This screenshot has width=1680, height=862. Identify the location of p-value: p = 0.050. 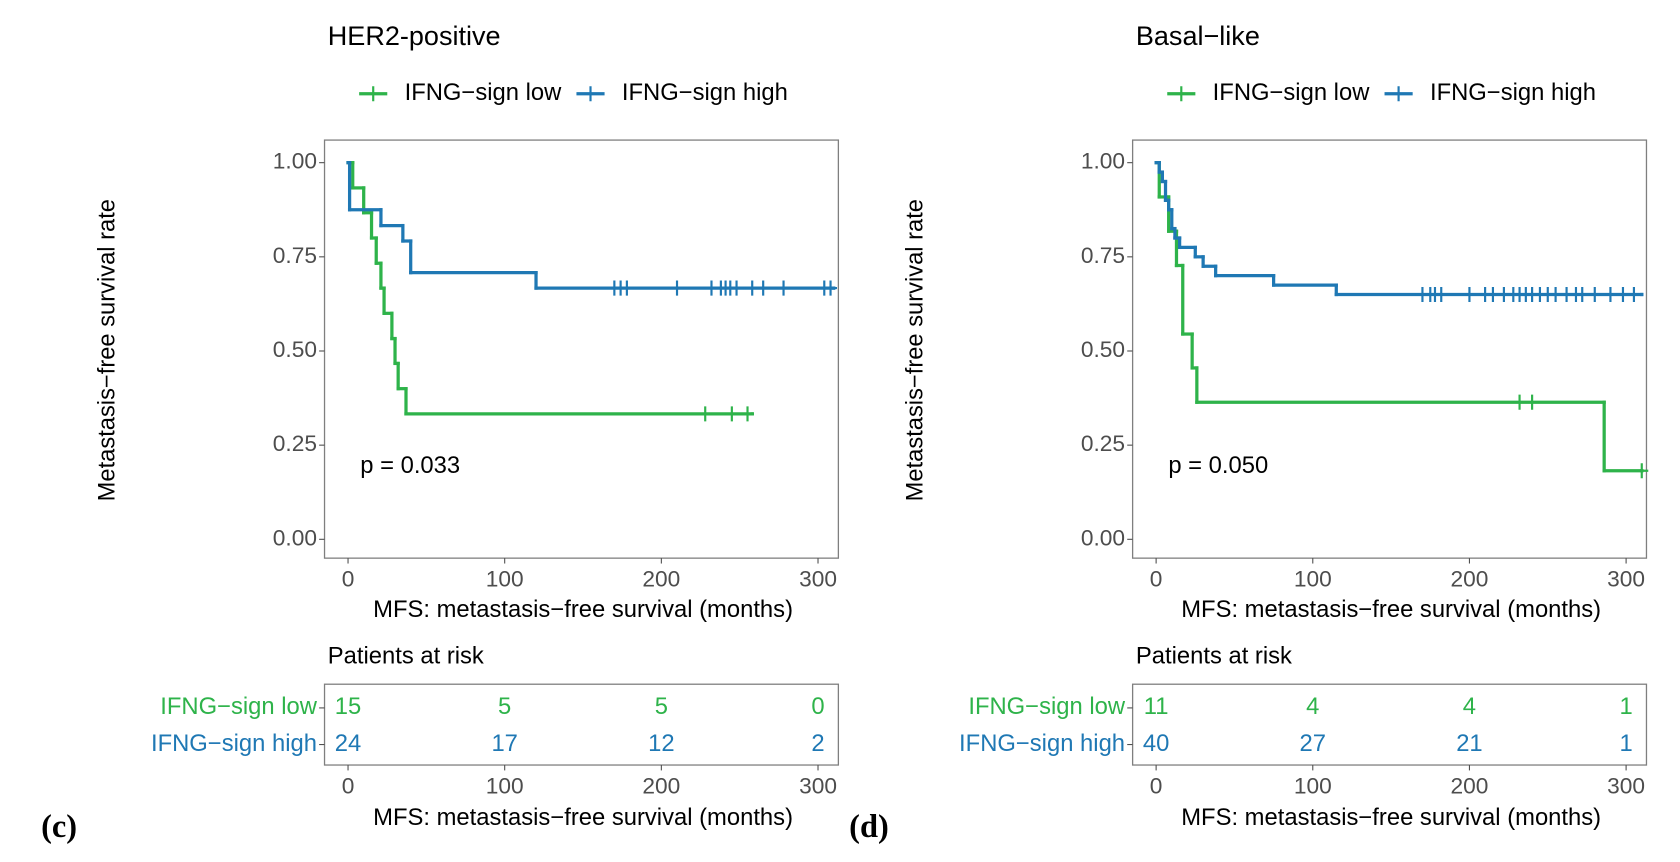
(1218, 465).